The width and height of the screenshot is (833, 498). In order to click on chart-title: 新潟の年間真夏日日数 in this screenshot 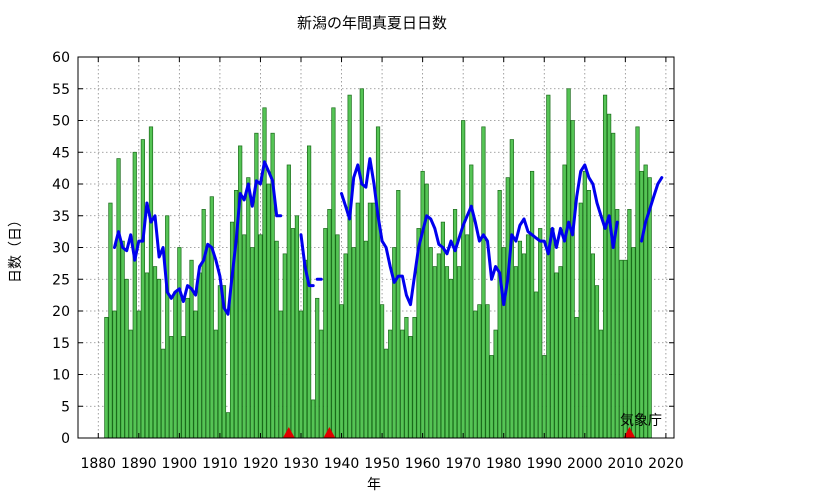, I will do `click(372, 23)`.